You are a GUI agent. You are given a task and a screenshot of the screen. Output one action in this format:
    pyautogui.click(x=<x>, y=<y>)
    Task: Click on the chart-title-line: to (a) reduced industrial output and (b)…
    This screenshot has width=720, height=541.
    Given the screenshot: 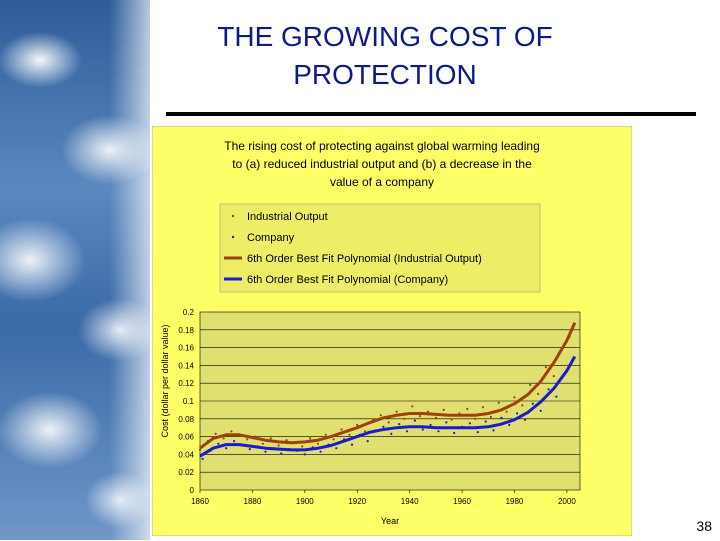 What is the action you would take?
    pyautogui.click(x=382, y=164)
    